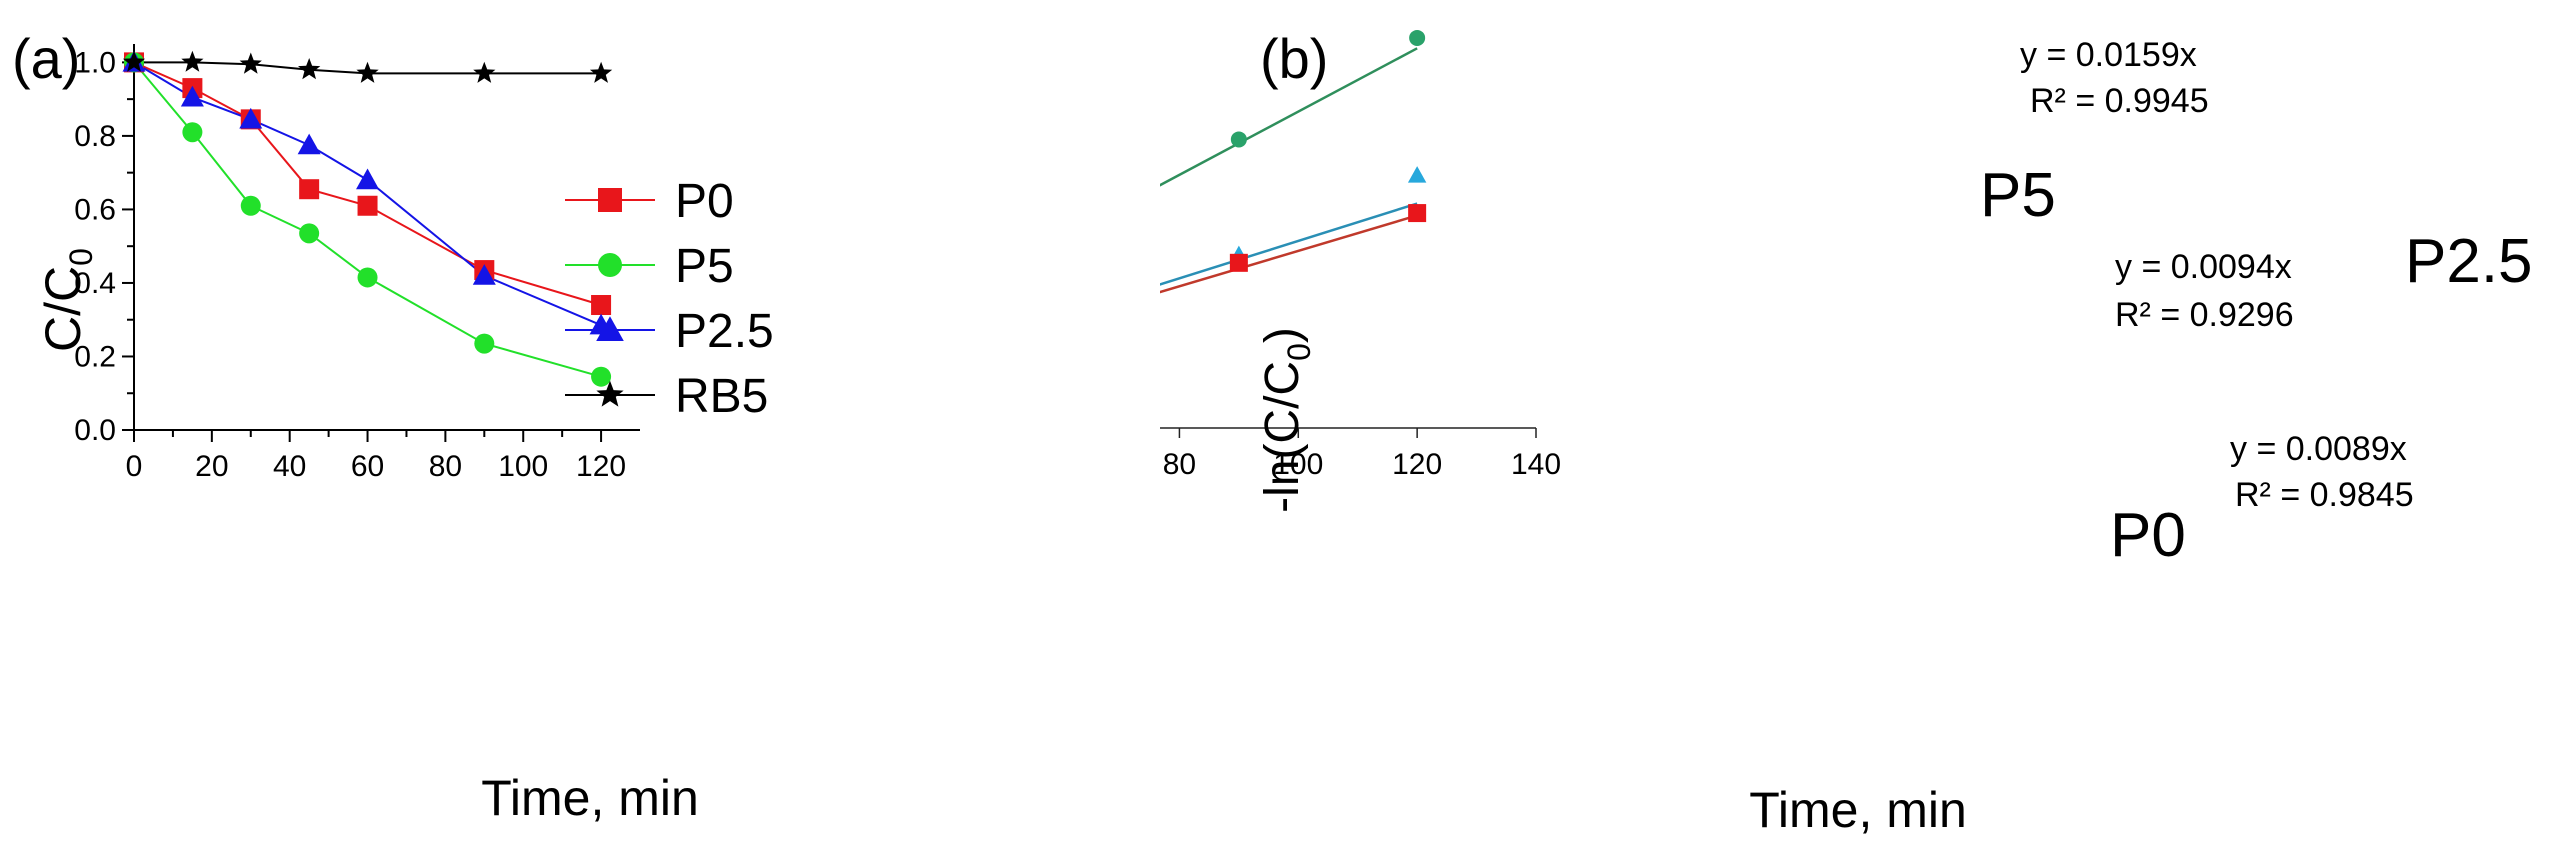 The width and height of the screenshot is (2560, 846). I want to click on chart-a-xlabel: Time, min, so click(590, 798).